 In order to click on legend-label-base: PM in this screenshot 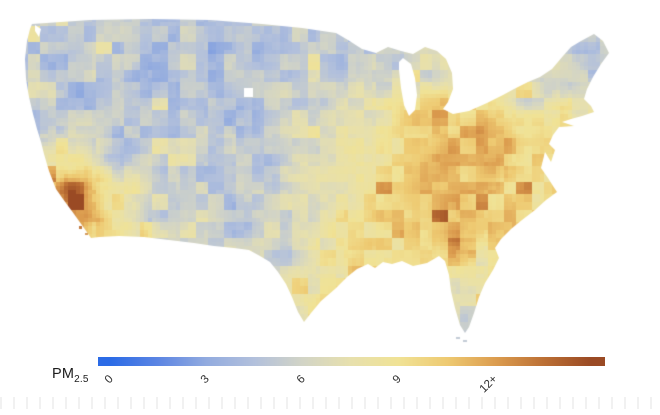, I will do `click(63, 374)`.